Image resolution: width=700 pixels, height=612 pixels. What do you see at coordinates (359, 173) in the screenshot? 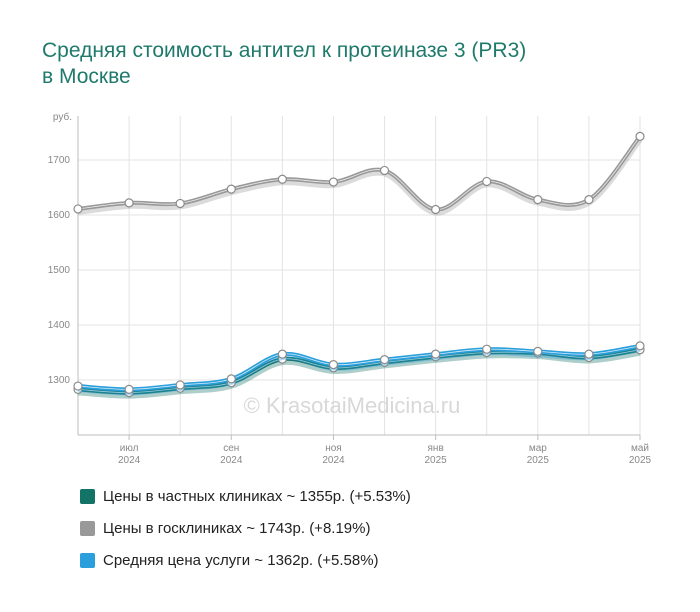
I see `series-line-public` at bounding box center [359, 173].